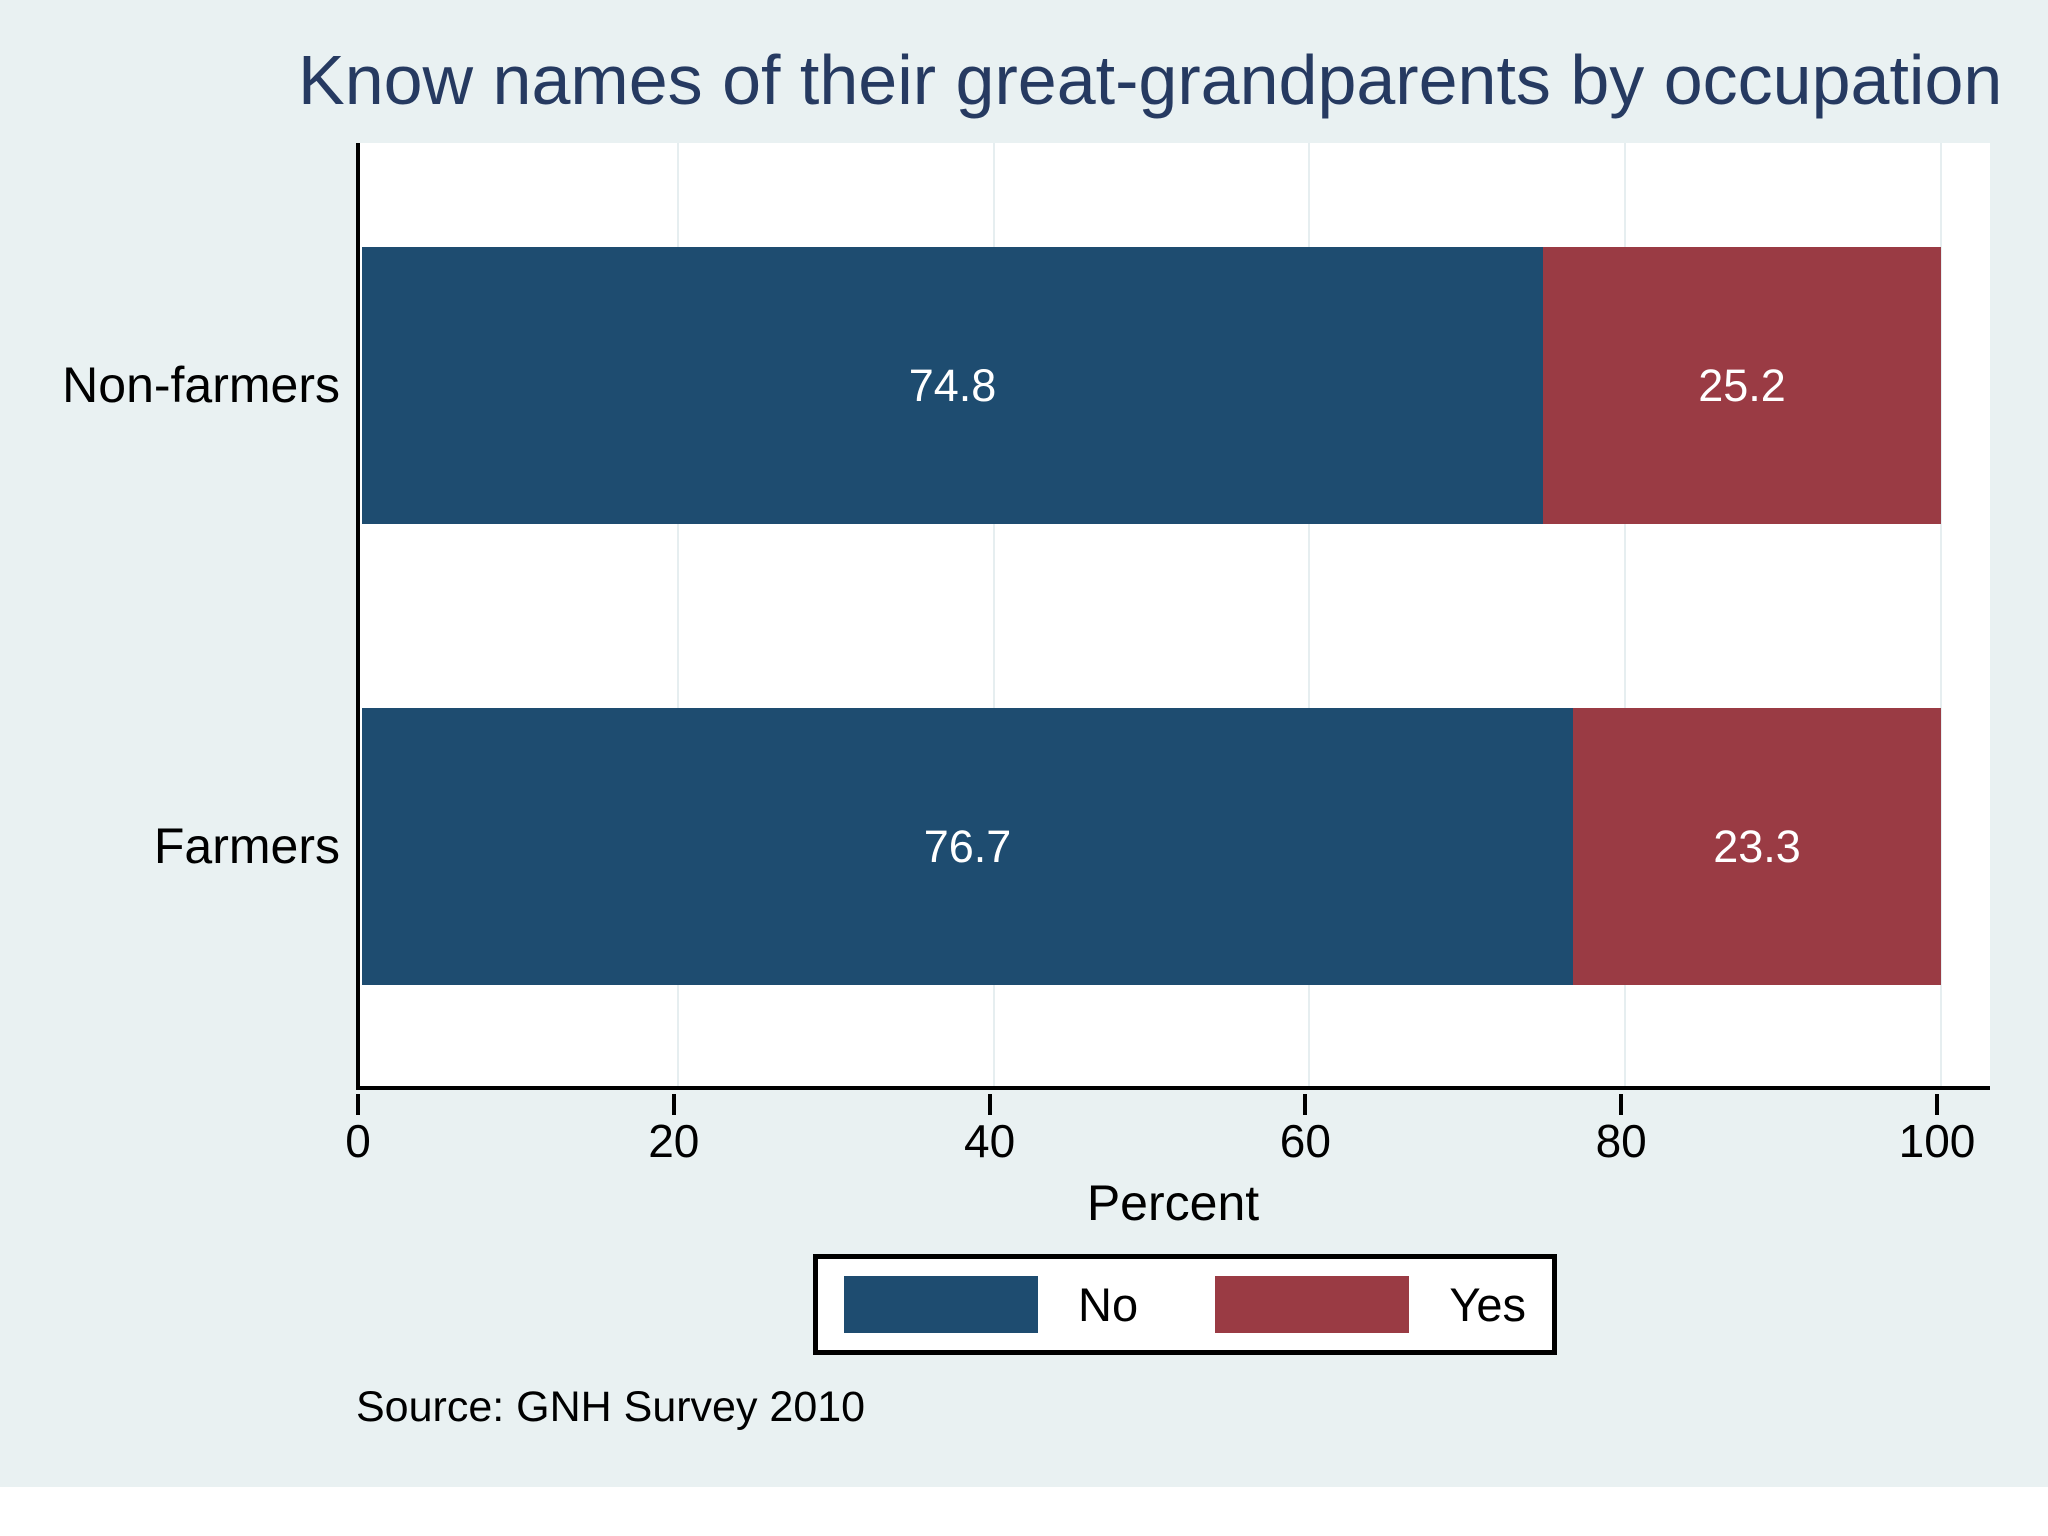 The image size is (2048, 1536). Describe the element at coordinates (611, 1407) in the screenshot. I see `source-note: Source: GNH Survey 2010` at that location.